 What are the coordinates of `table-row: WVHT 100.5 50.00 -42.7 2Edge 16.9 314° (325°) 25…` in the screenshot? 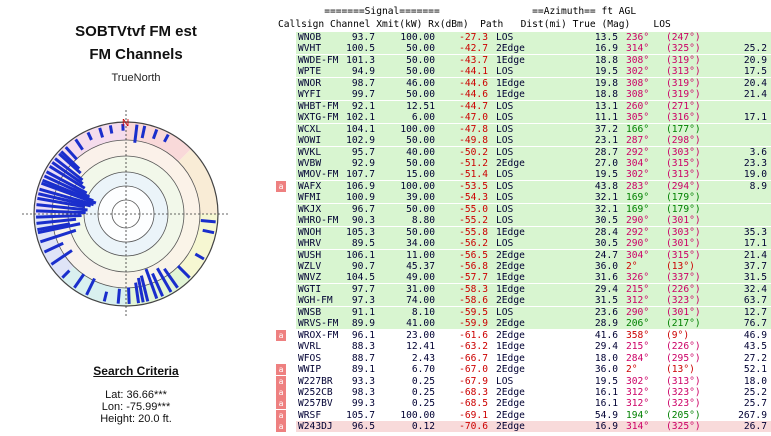 It's located at (533, 49).